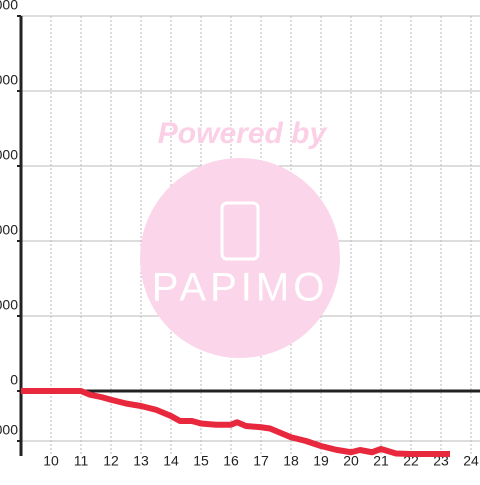 This screenshot has height=485, width=480. What do you see at coordinates (9, 230) in the screenshot?
I see `y-tick-label: 60,000` at bounding box center [9, 230].